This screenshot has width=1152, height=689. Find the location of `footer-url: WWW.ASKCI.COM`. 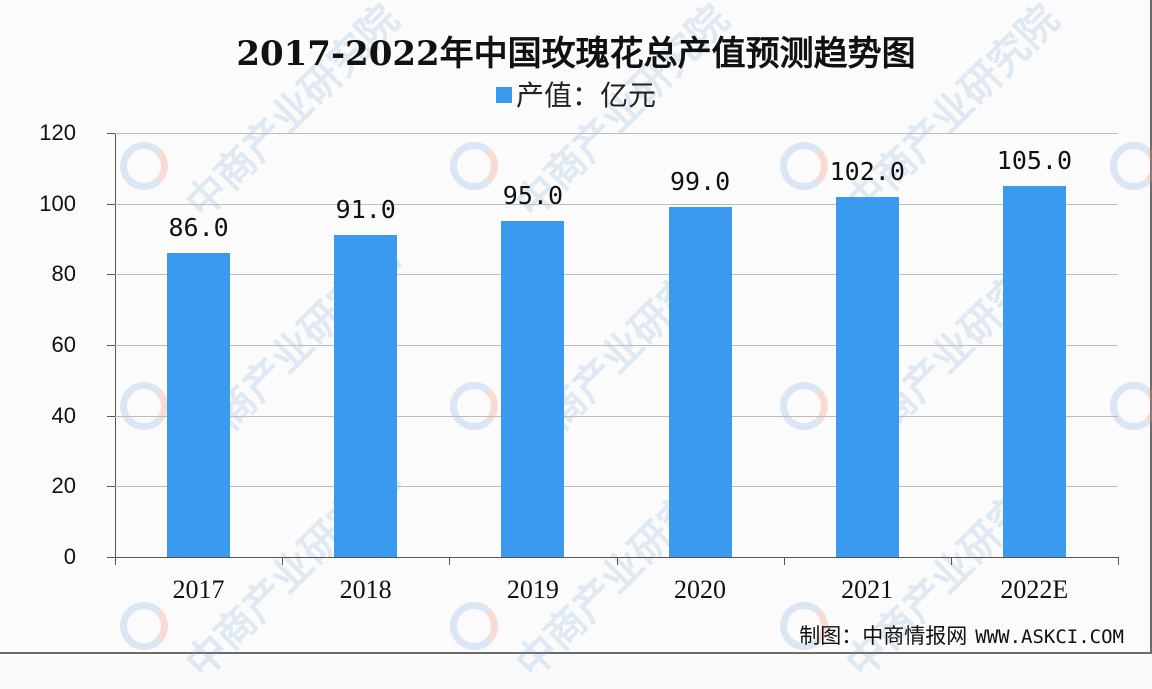

footer-url: WWW.ASKCI.COM is located at coordinates (1049, 637).